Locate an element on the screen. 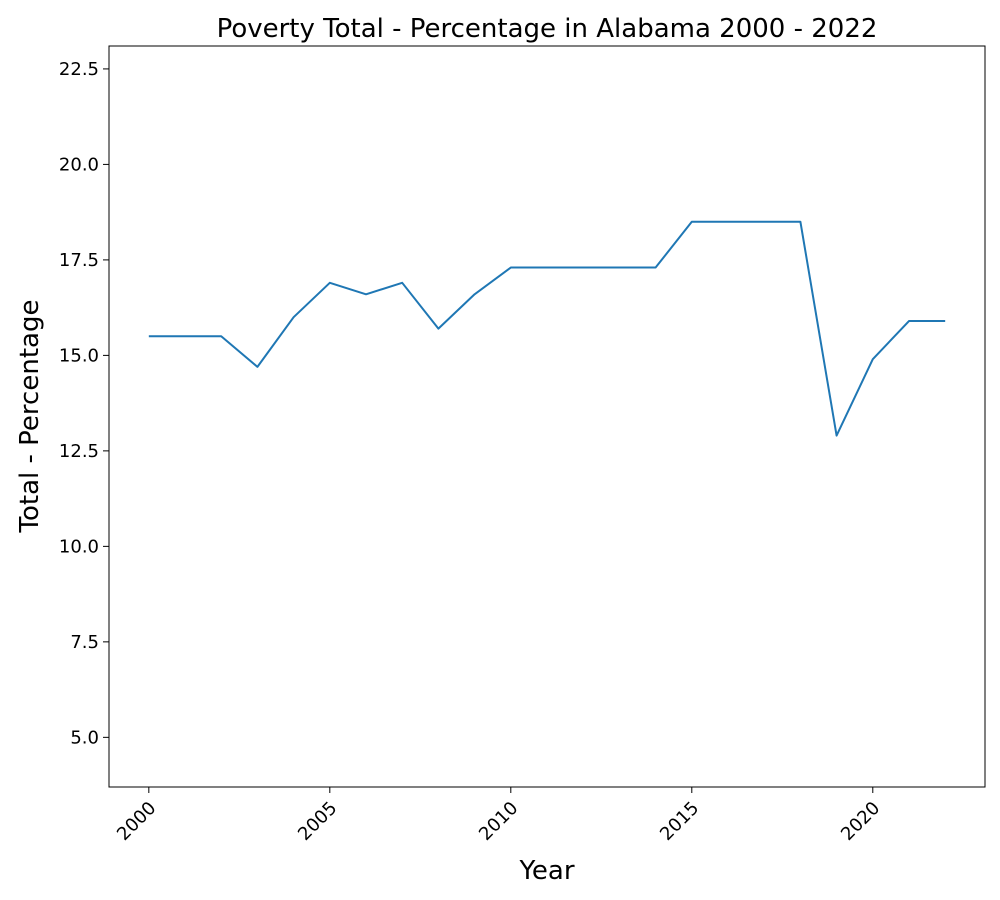 The height and width of the screenshot is (900, 1000). y-tick-label: 7.5 is located at coordinates (84, 642).